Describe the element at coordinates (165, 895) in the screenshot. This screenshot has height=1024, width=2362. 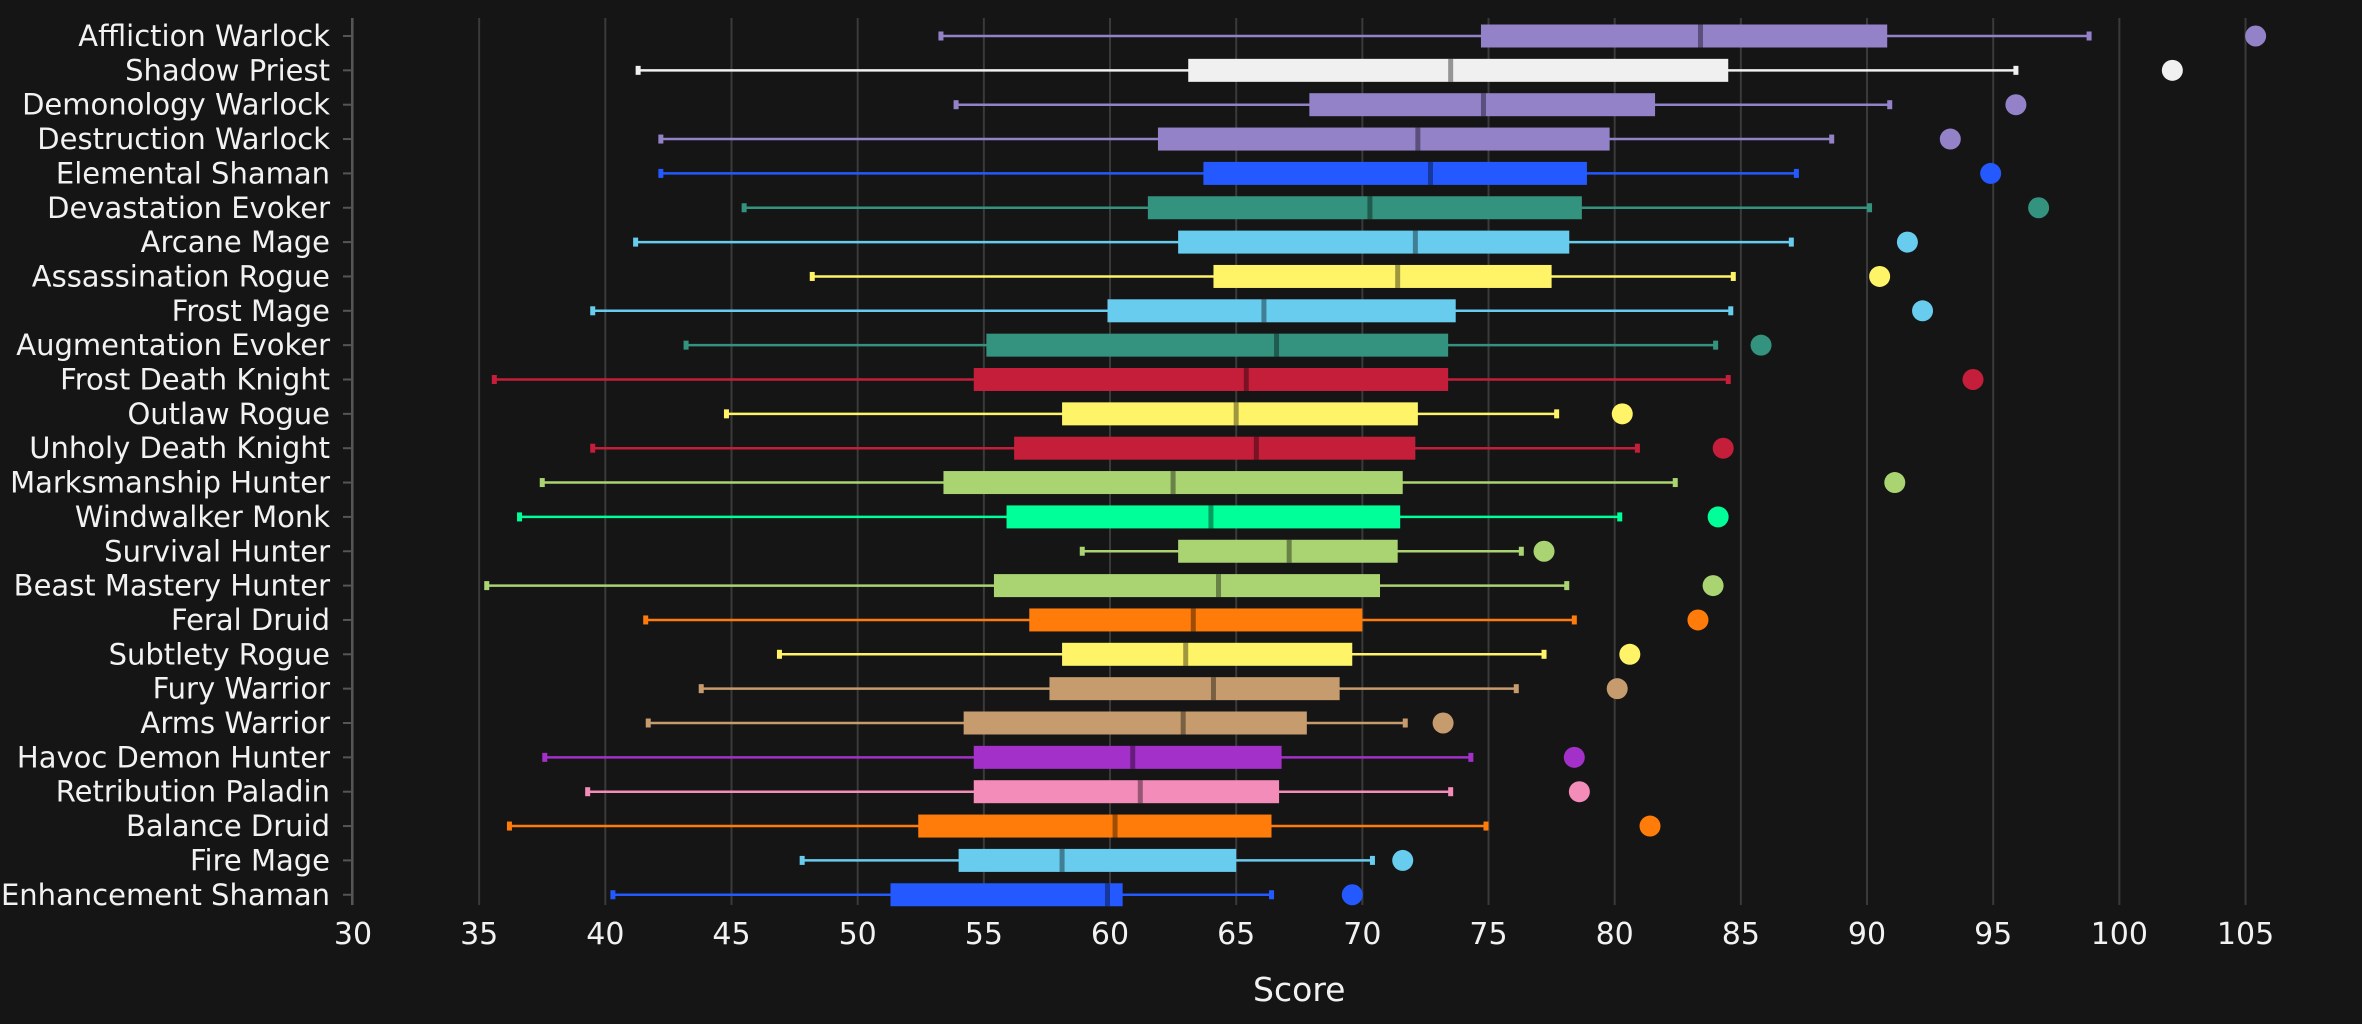
I see `category-label-enhancement-shaman: Enhancement Shaman` at that location.